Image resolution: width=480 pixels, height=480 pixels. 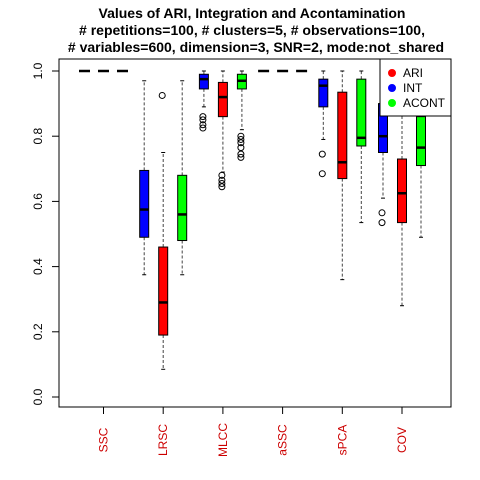 What do you see at coordinates (323, 124) in the screenshot?
I see `box-int-spca` at bounding box center [323, 124].